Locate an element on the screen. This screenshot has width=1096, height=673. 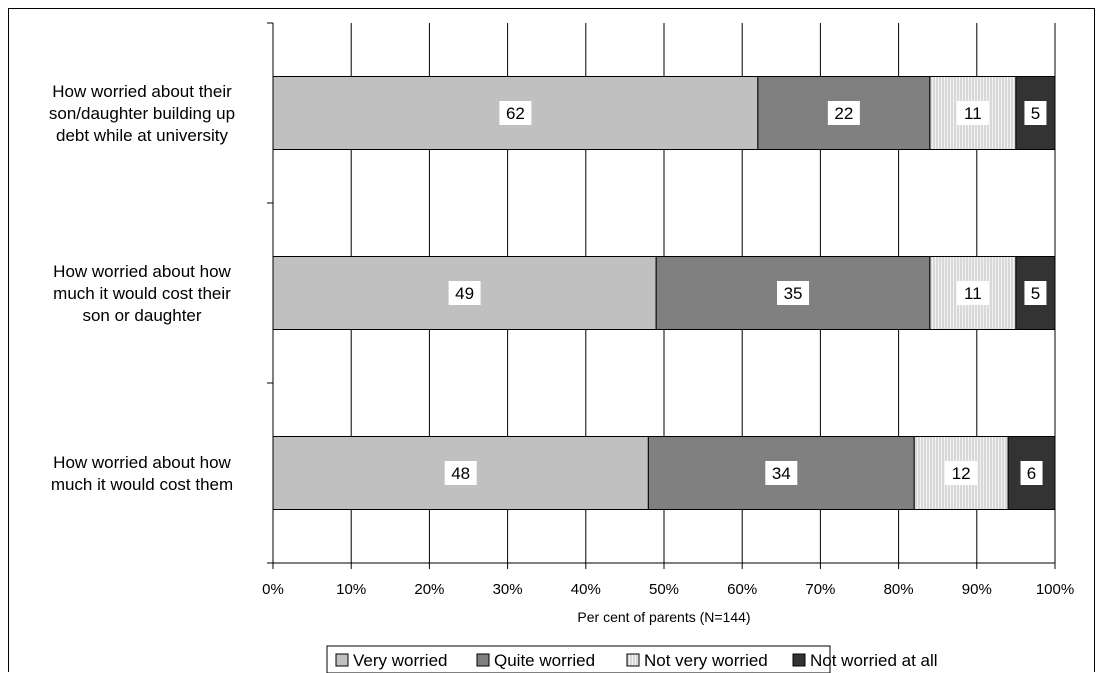
legend-label: Not very worried is located at coordinates (706, 660).